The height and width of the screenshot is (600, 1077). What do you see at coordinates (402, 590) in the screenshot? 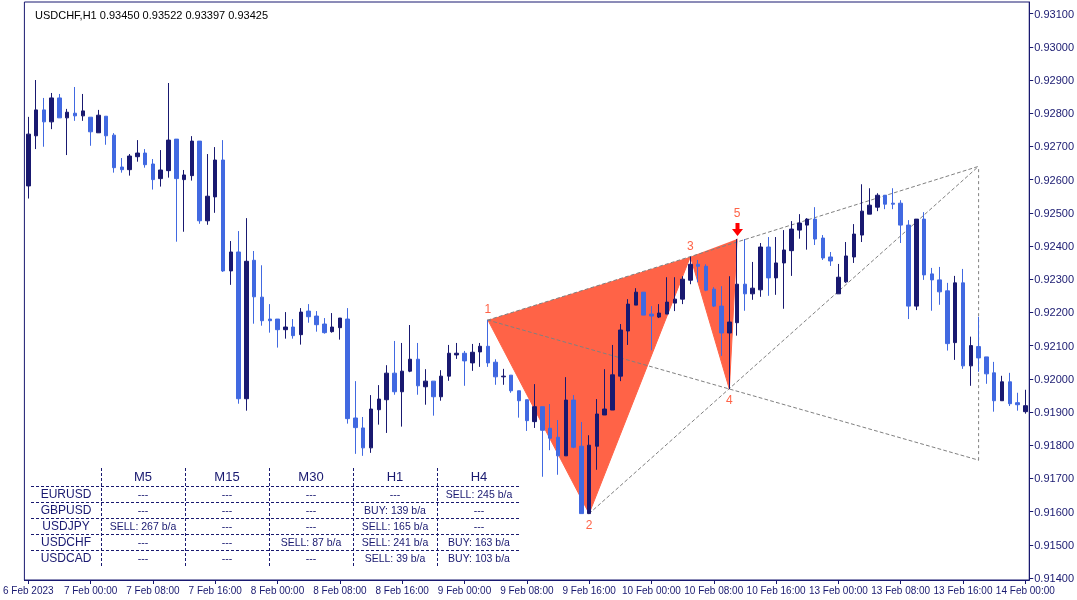
I see `x-tick-label: 8 Feb 16:00` at bounding box center [402, 590].